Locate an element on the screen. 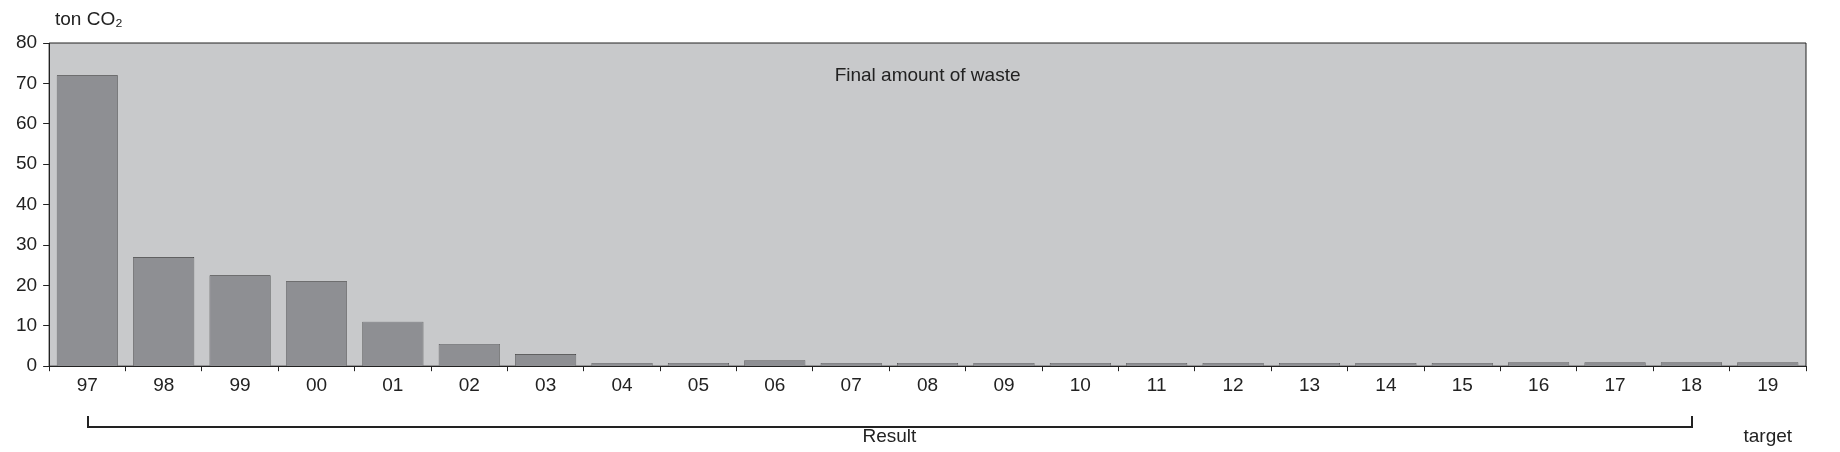 This screenshot has height=452, width=1840. y-tick-label: 0 is located at coordinates (32, 365).